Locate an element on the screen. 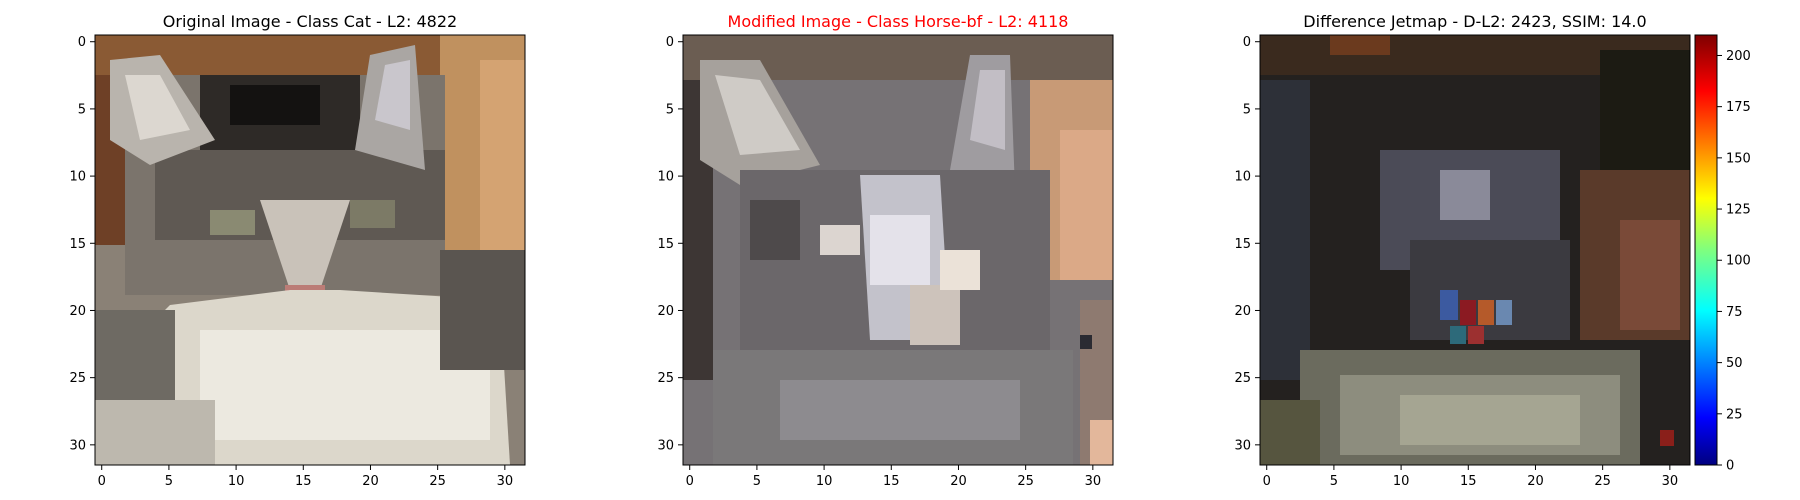  colorbar-ticks: 0 25 50 75 100 125 150 175 200 is located at coordinates (1734, 261).